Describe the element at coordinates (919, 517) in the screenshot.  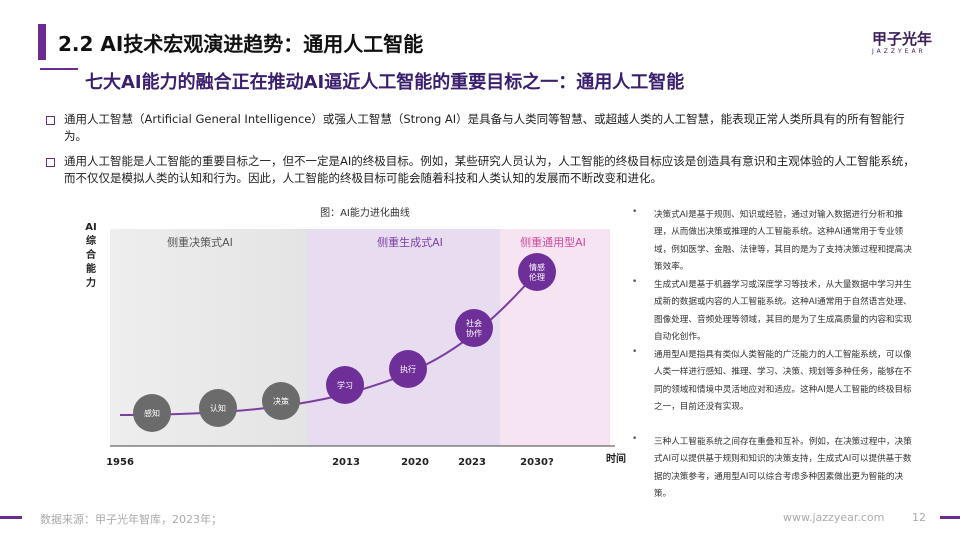
I see `page-number: 12` at that location.